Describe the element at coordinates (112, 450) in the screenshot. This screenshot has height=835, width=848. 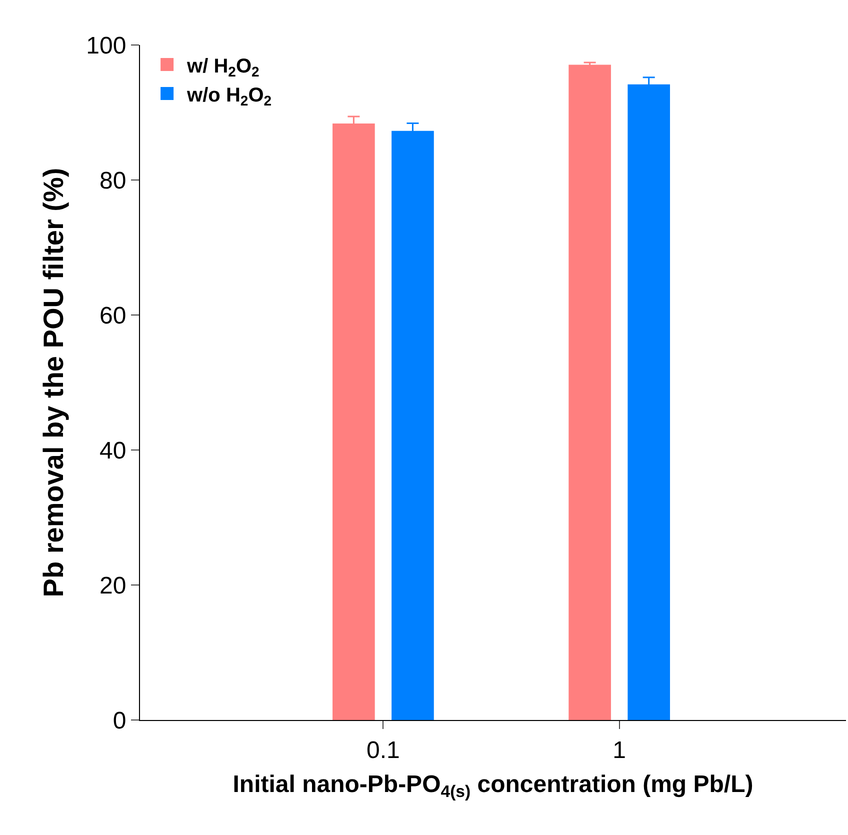
I see `y-tick-label: 40` at that location.